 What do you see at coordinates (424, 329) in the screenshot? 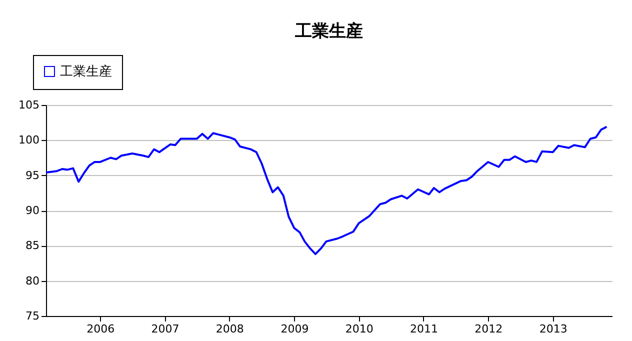
I see `x-tick-label: 2011` at bounding box center [424, 329].